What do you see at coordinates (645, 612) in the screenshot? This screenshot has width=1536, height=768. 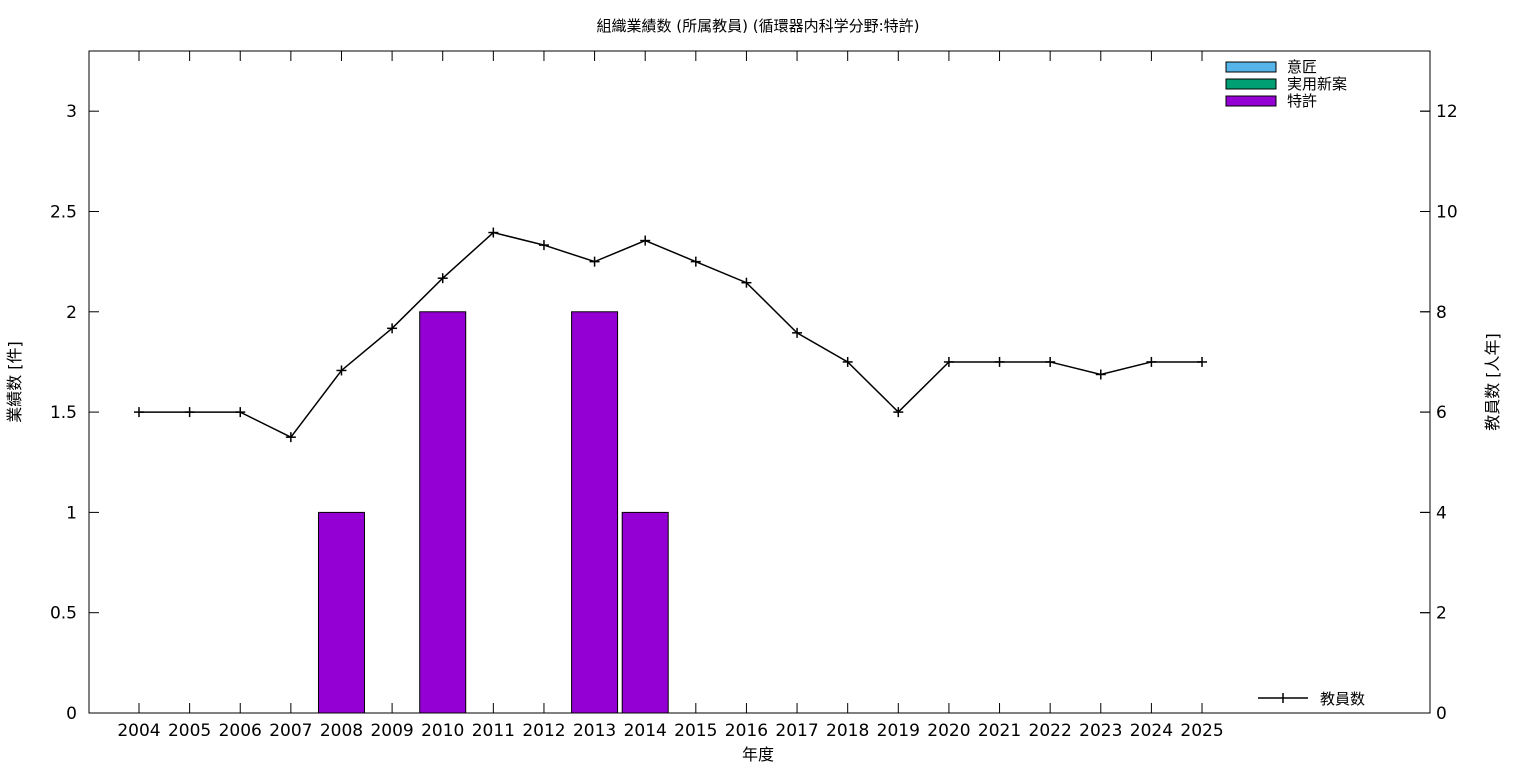 I see `bar-2014` at bounding box center [645, 612].